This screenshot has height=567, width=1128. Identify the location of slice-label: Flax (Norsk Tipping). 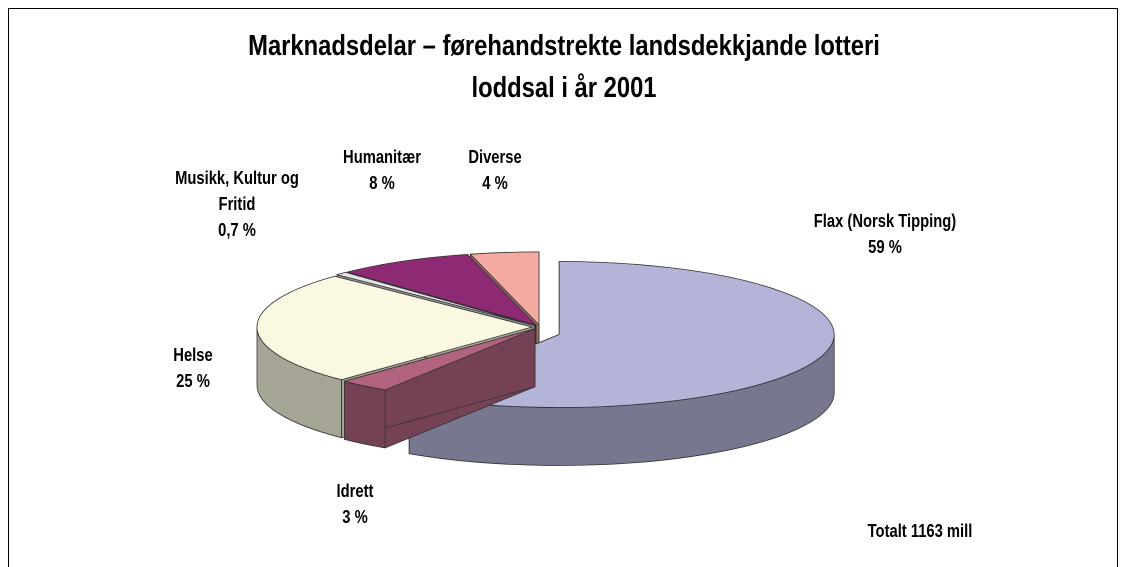
(885, 221).